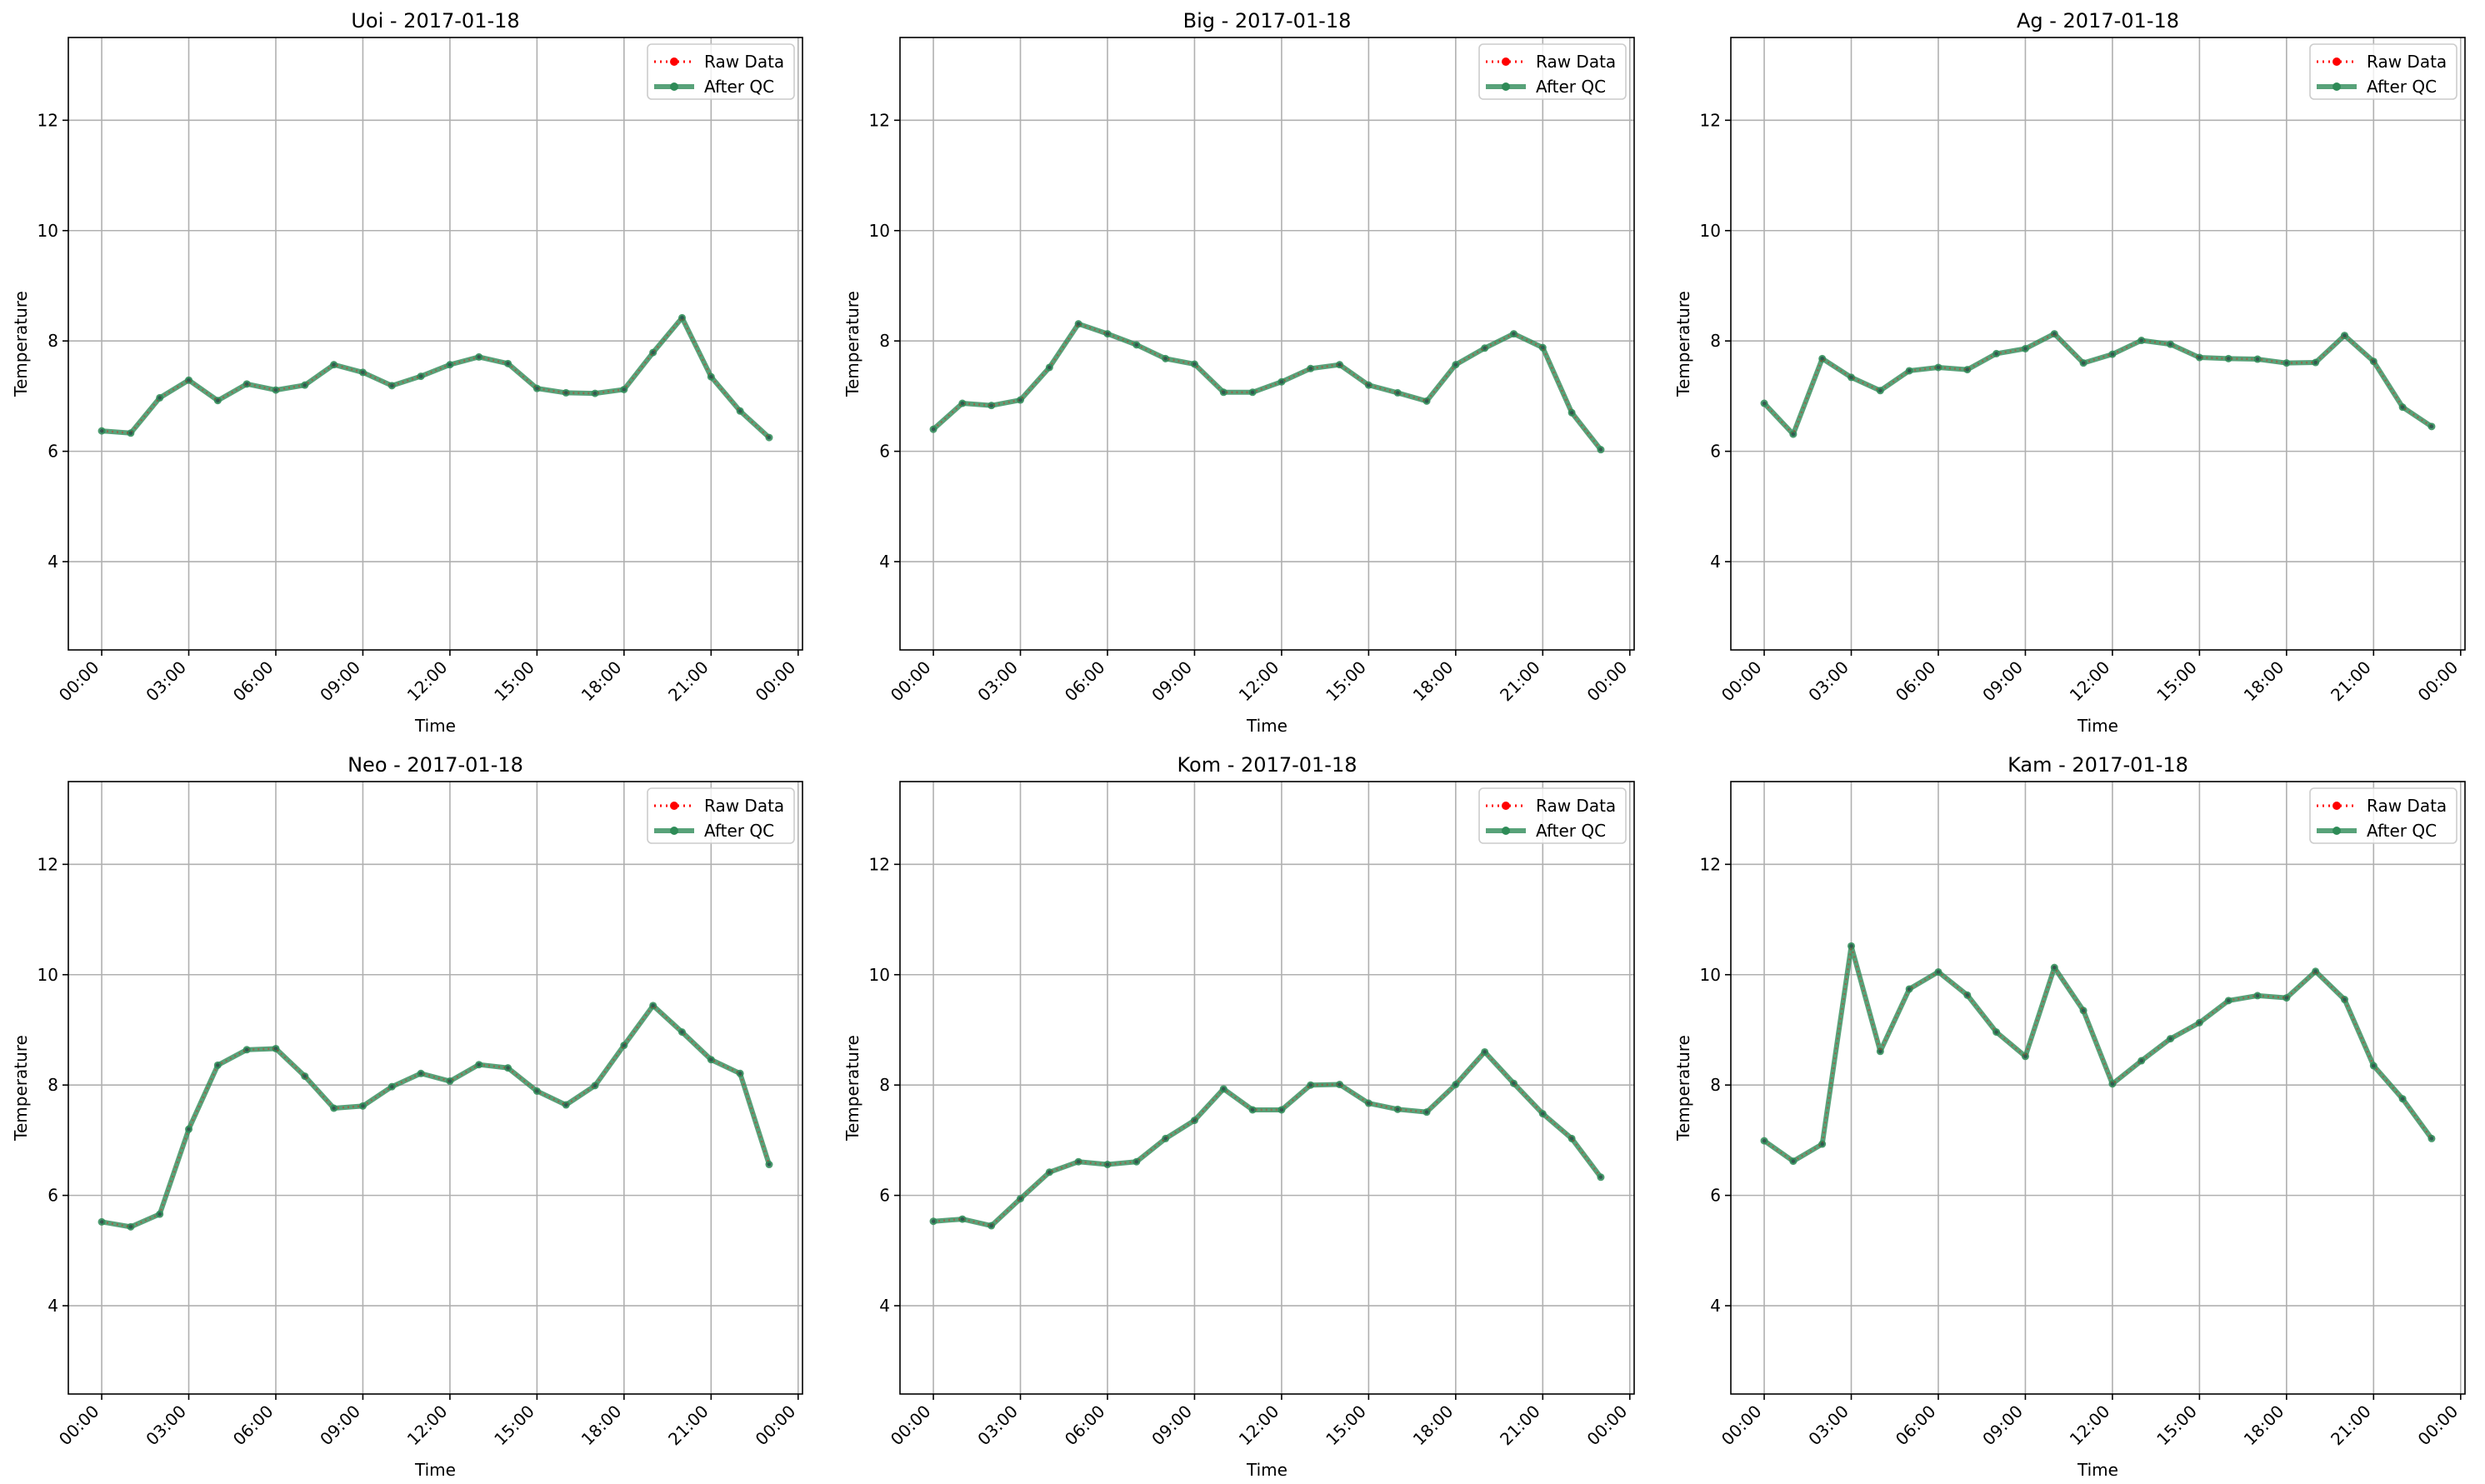 This screenshot has height=1484, width=2485. What do you see at coordinates (435, 20) in the screenshot?
I see `panel-title: Uoi - 2017-01-18` at bounding box center [435, 20].